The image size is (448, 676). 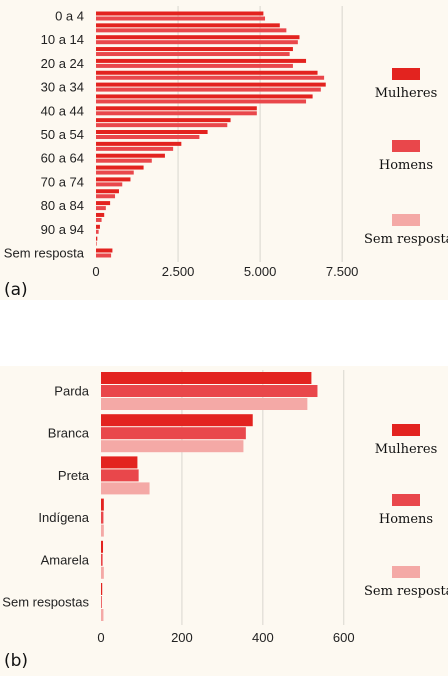 What do you see at coordinates (342, 271) in the screenshot?
I see `x-tick-label: 7.500` at bounding box center [342, 271].